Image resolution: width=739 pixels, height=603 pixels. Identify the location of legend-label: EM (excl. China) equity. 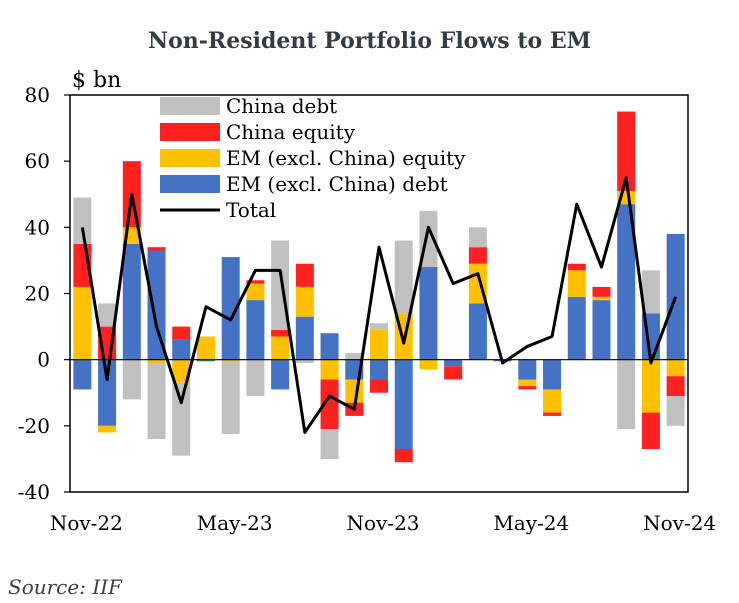
(346, 158).